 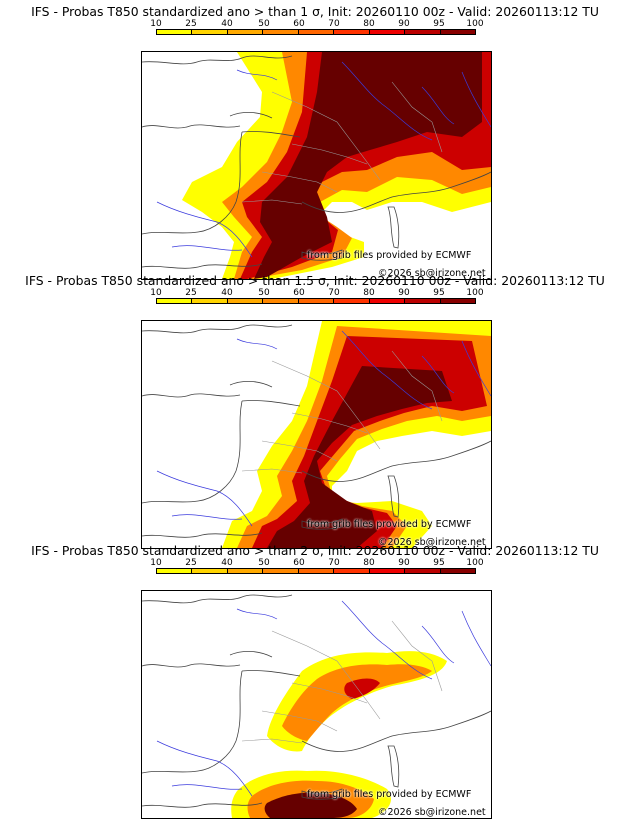 I want to click on prob-95b, so click(x=310, y=805).